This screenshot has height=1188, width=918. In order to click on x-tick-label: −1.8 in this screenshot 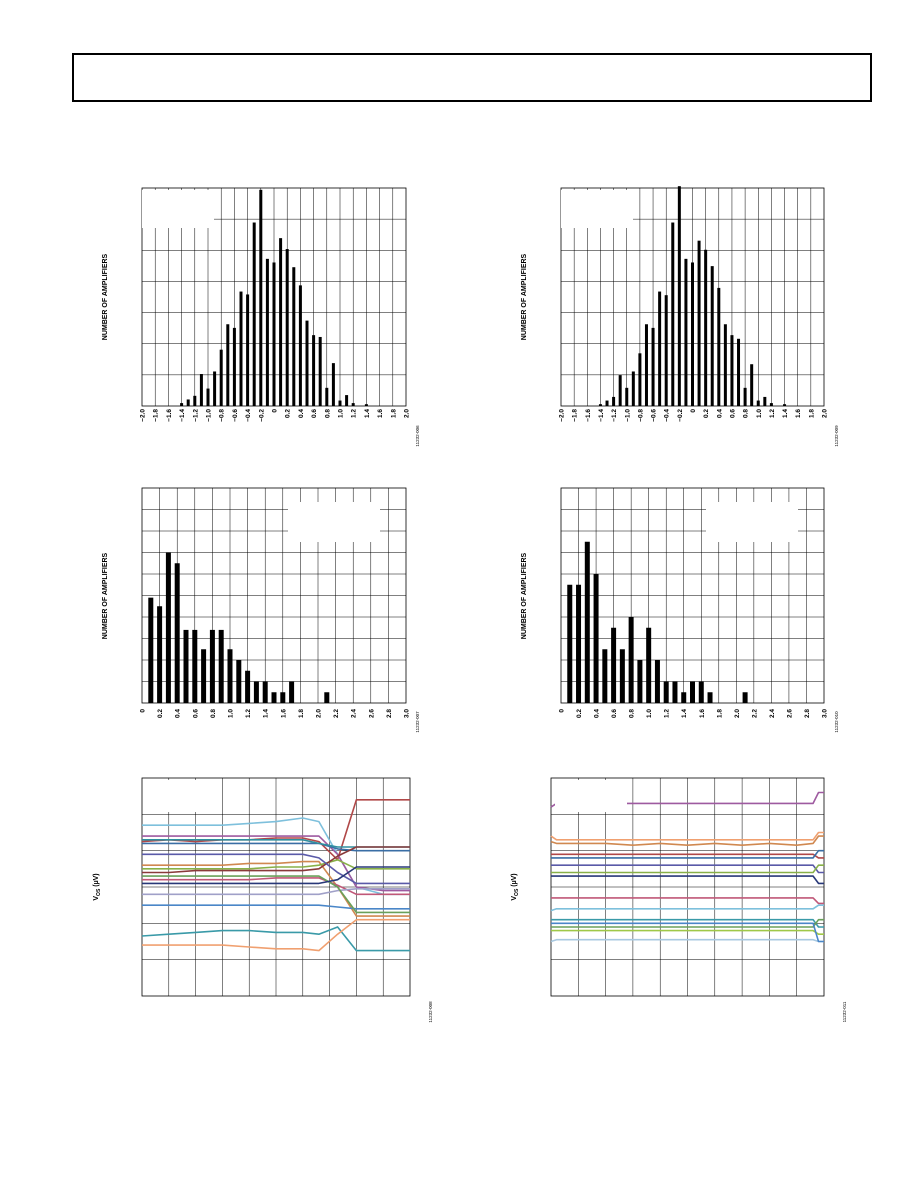, I will do `click(575, 415)`.